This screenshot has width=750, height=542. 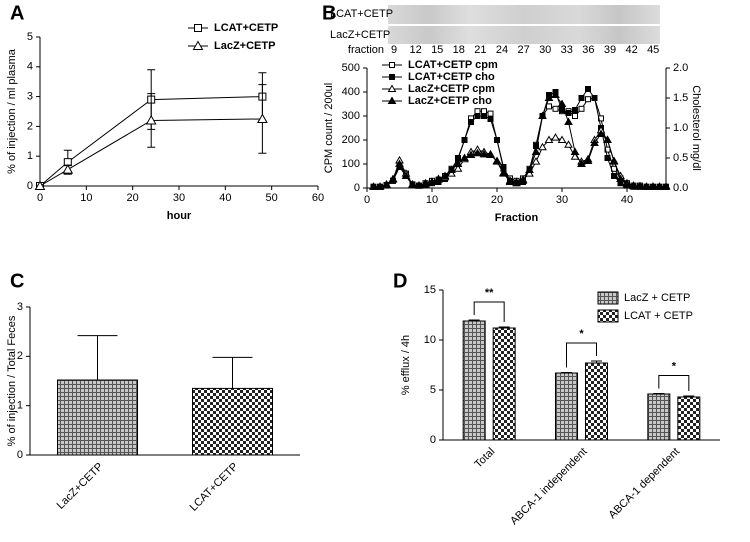 I want to click on y-tick-label: 200, so click(x=351, y=140).